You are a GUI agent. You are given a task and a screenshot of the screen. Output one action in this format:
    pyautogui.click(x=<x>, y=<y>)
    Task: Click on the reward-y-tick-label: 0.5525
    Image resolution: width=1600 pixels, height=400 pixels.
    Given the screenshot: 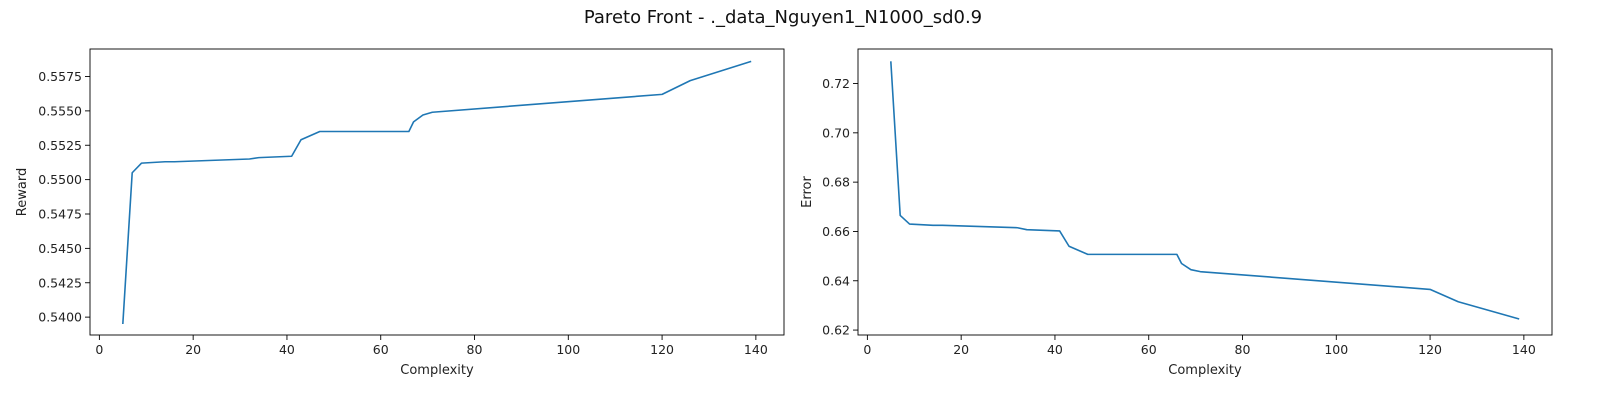 What is the action you would take?
    pyautogui.click(x=60, y=145)
    